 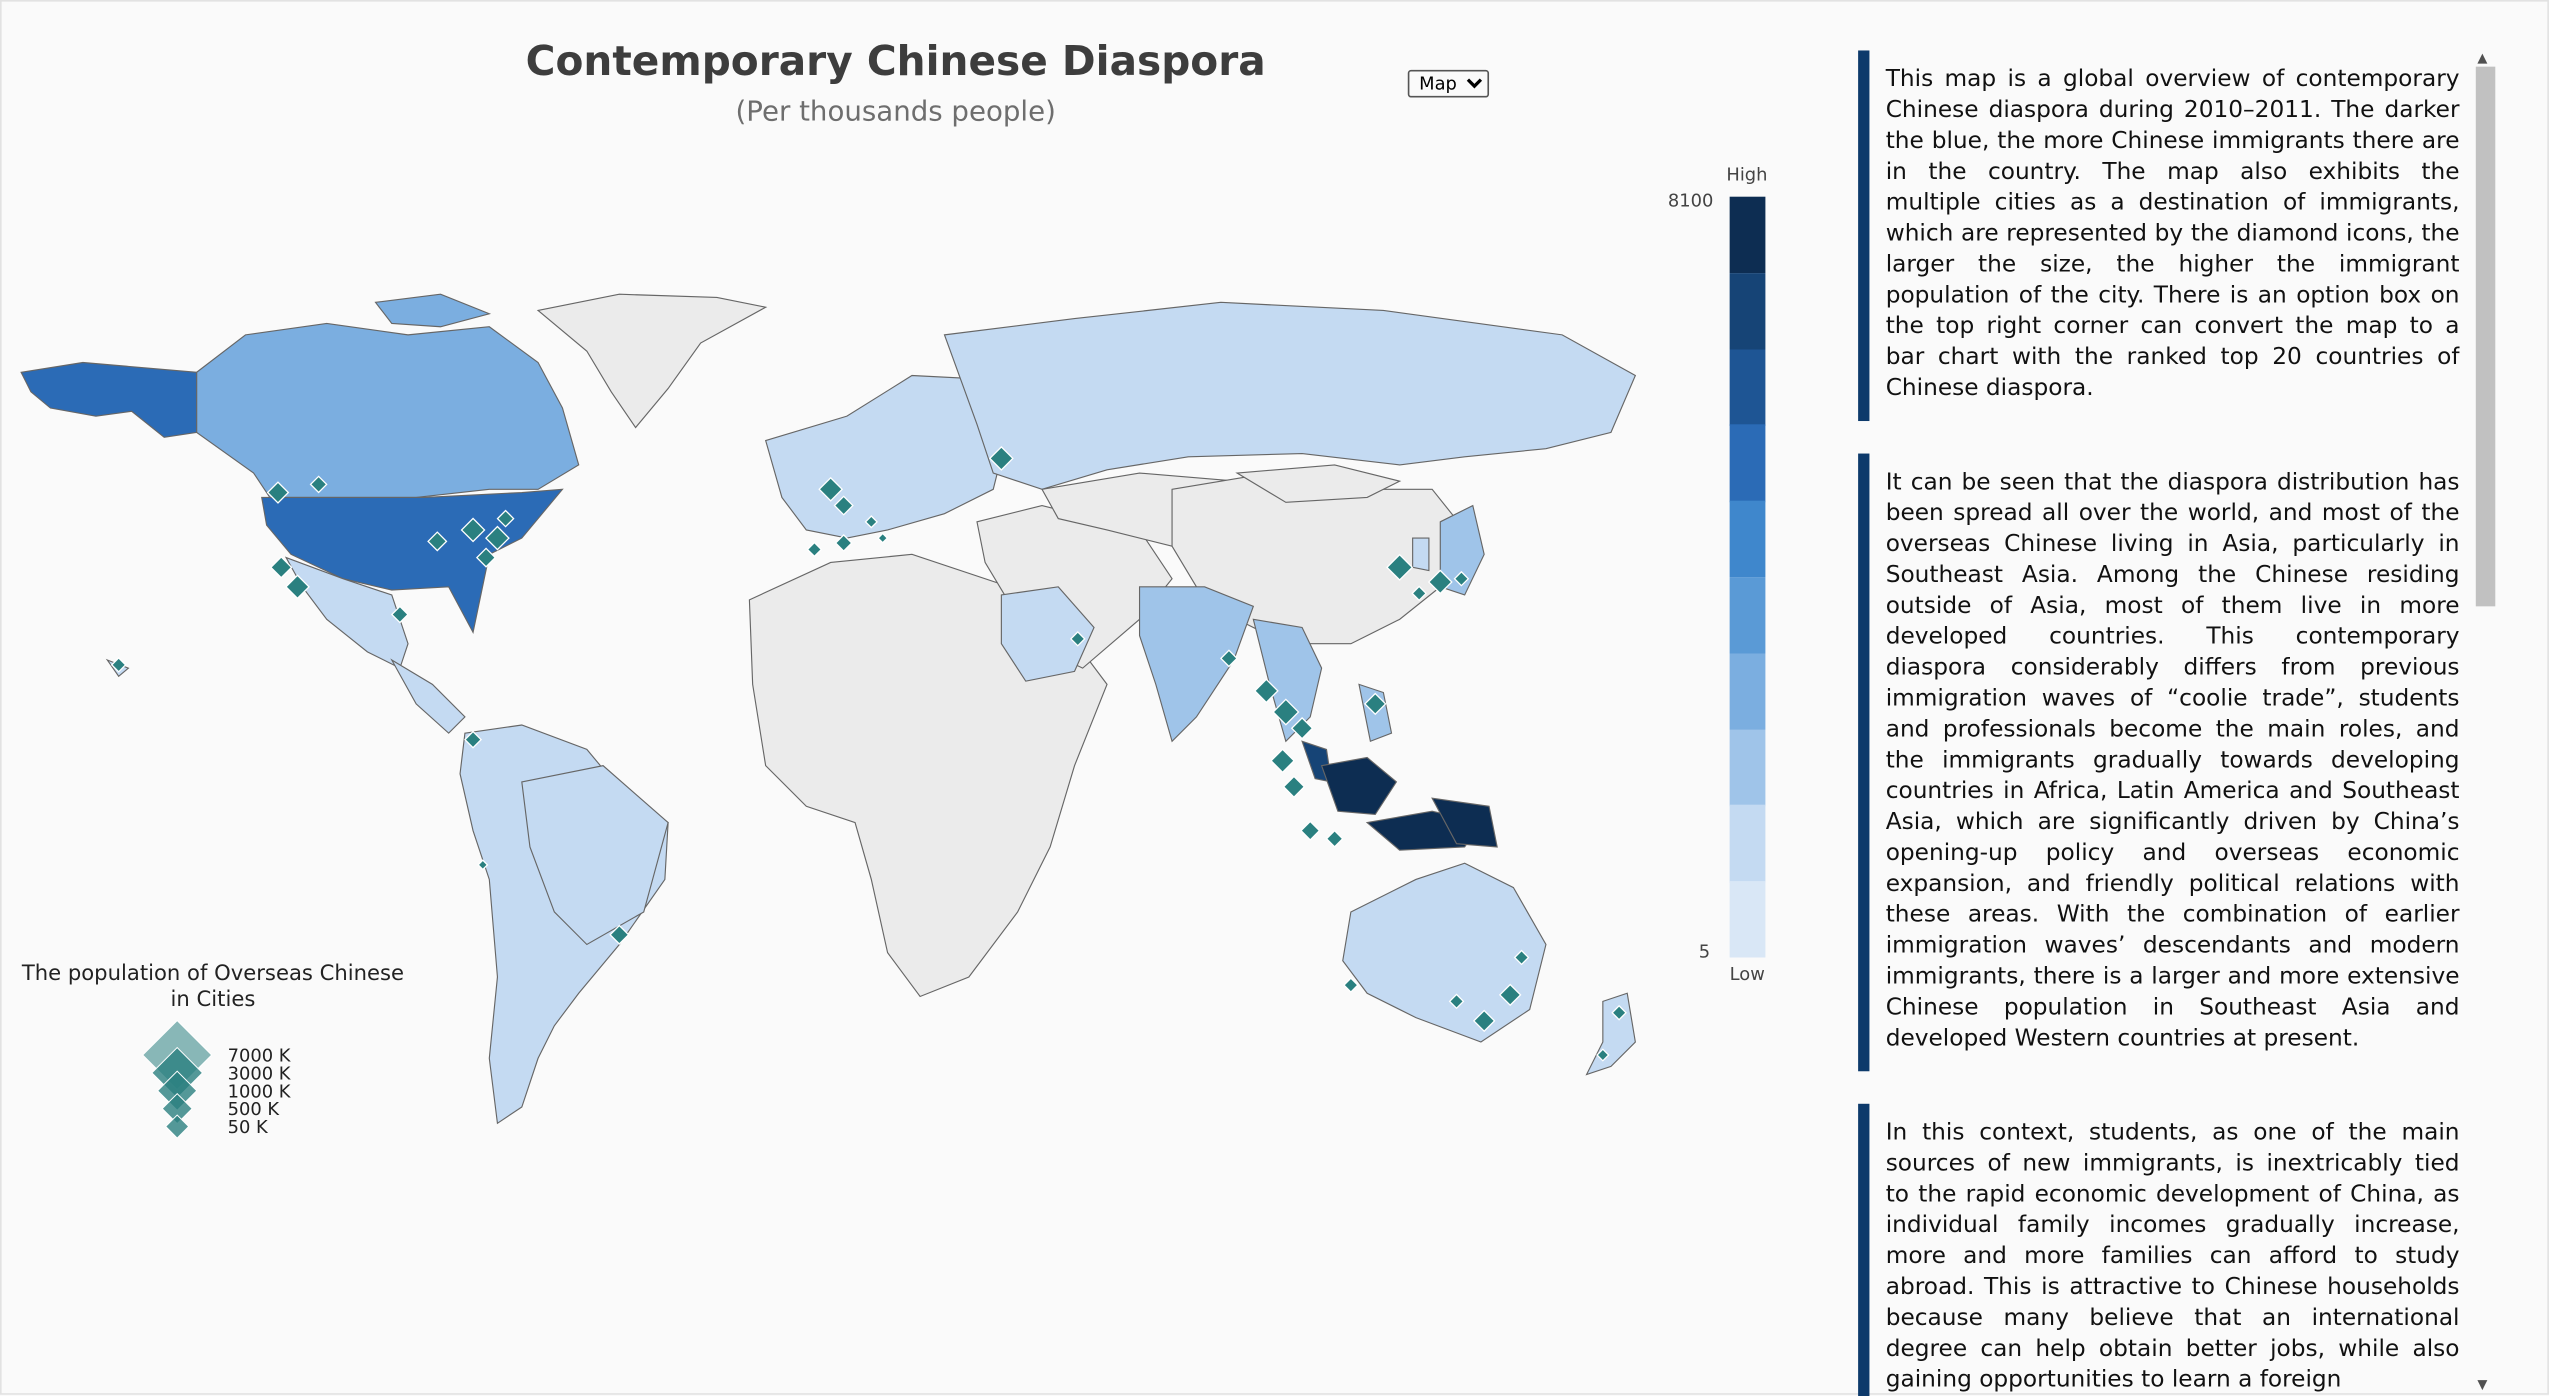 What do you see at coordinates (428, 696) in the screenshot?
I see `country-central-america` at bounding box center [428, 696].